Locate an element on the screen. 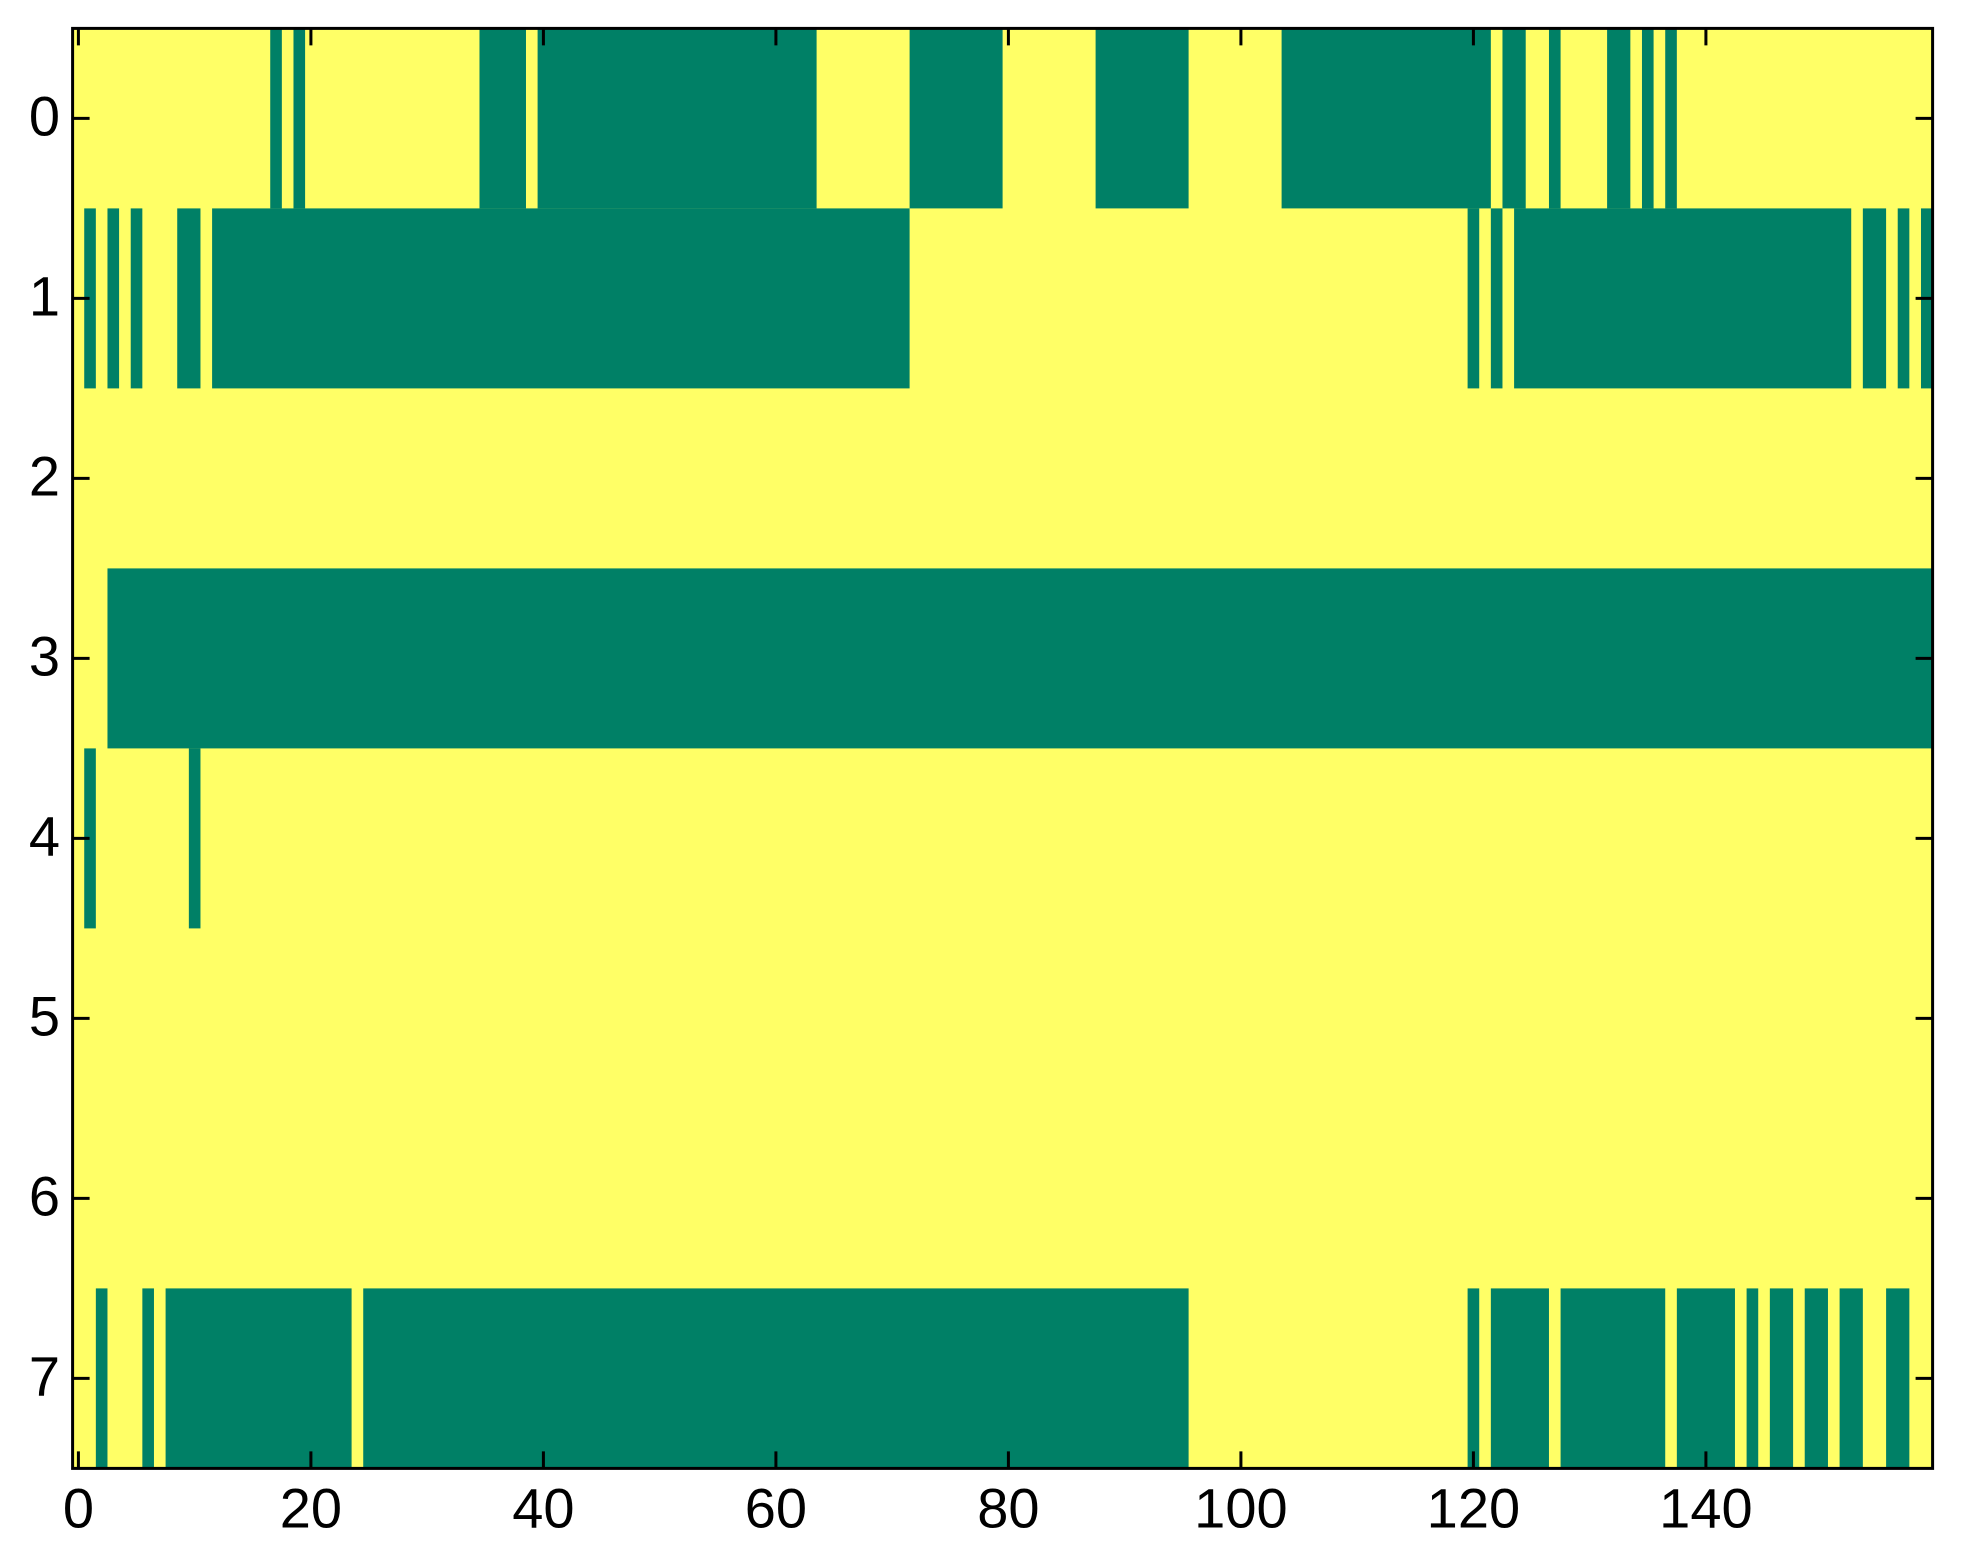 This screenshot has height=1564, width=1963. svg-text: 140 is located at coordinates (1705, 1508).